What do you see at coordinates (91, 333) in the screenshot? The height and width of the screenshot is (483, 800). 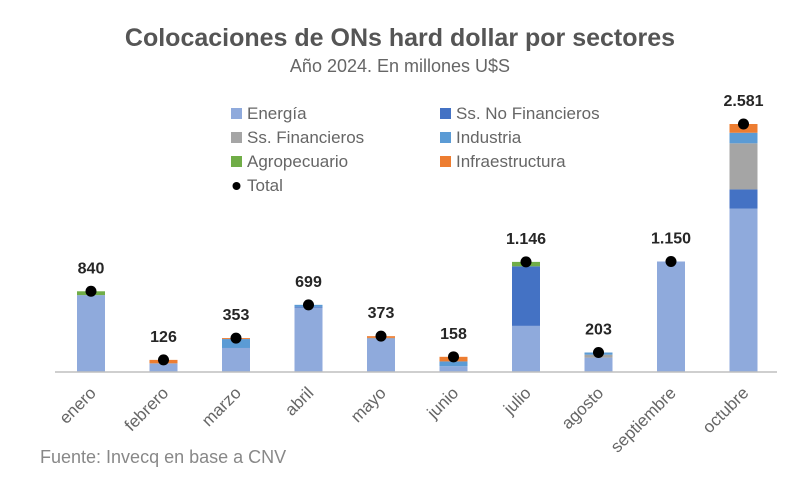 I see `bar-energia-enero` at bounding box center [91, 333].